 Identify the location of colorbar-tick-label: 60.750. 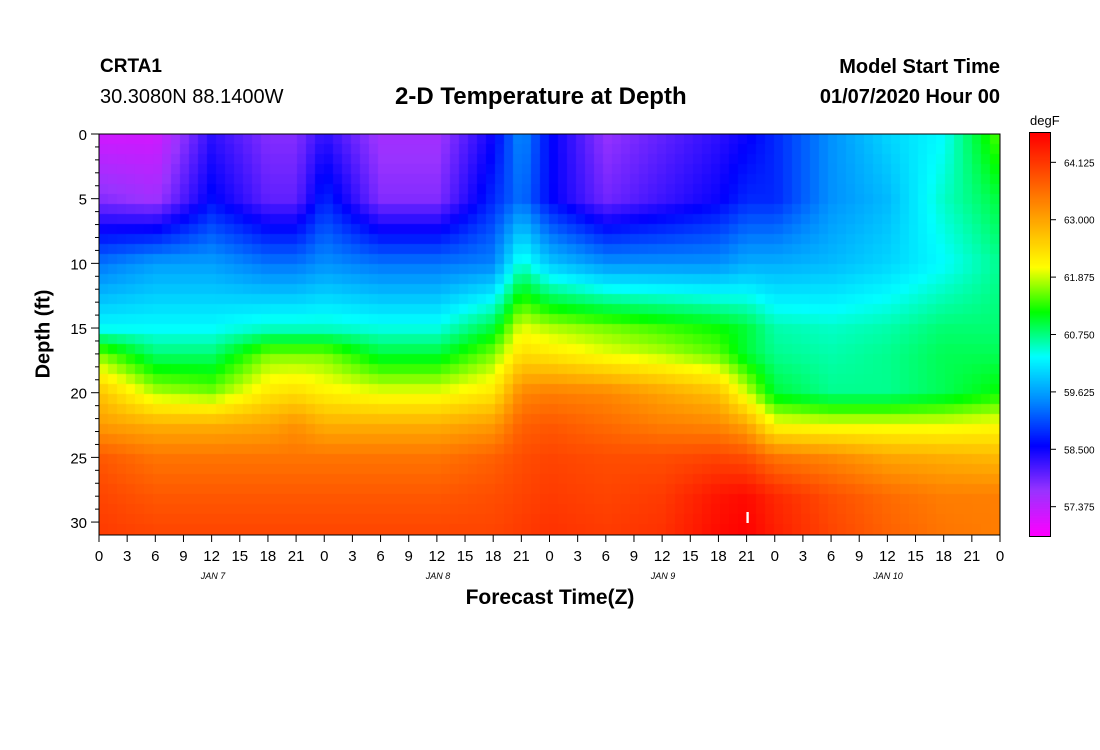
(1079, 336).